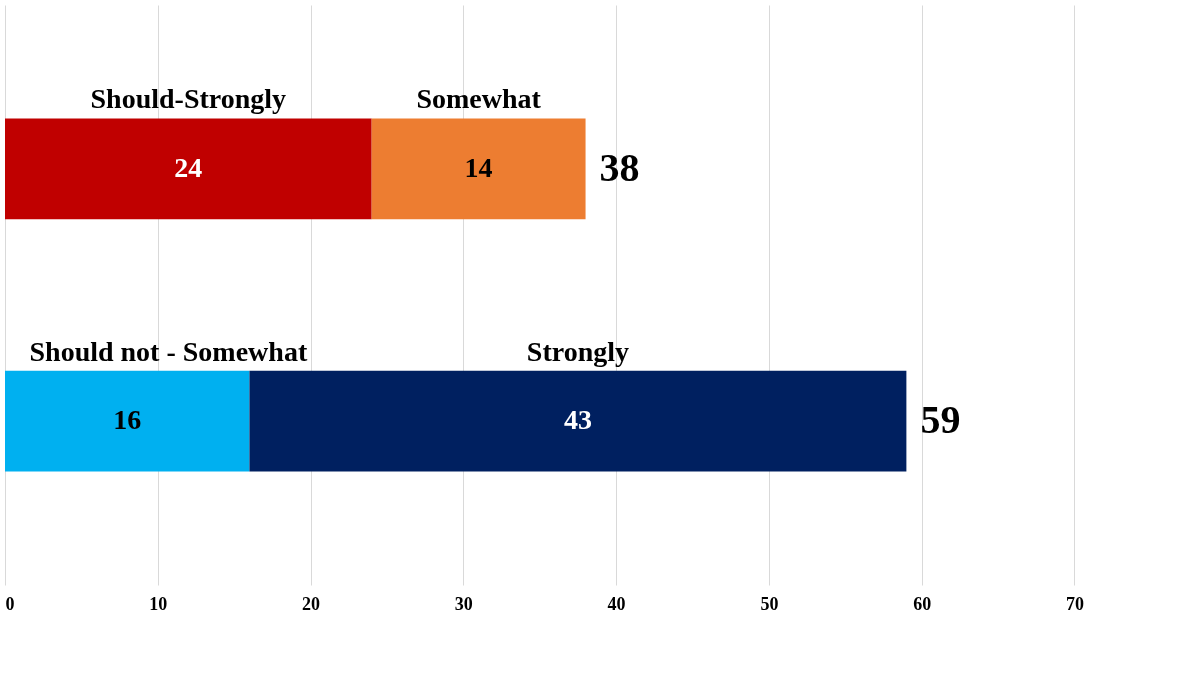 Image resolution: width=1190 pixels, height=688 pixels. Describe the element at coordinates (577, 351) in the screenshot. I see `series-label: Strongly` at that location.